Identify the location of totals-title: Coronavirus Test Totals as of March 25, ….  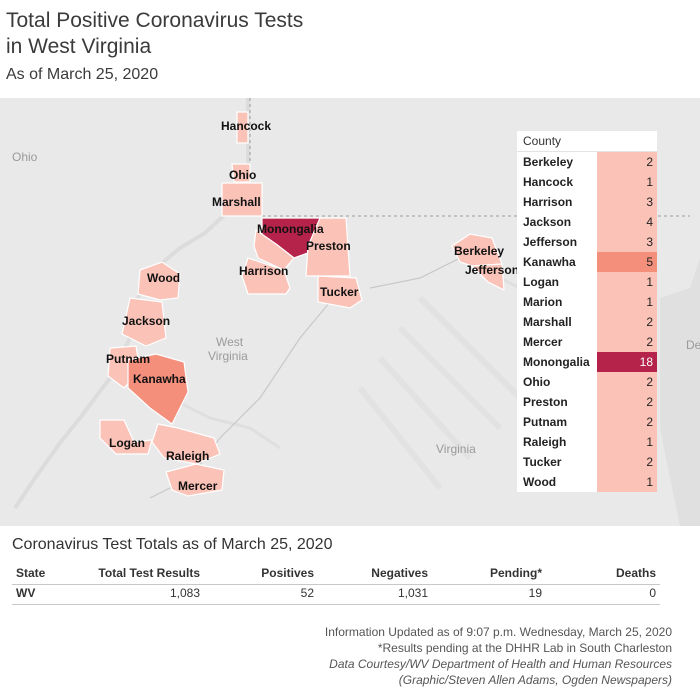
(172, 544).